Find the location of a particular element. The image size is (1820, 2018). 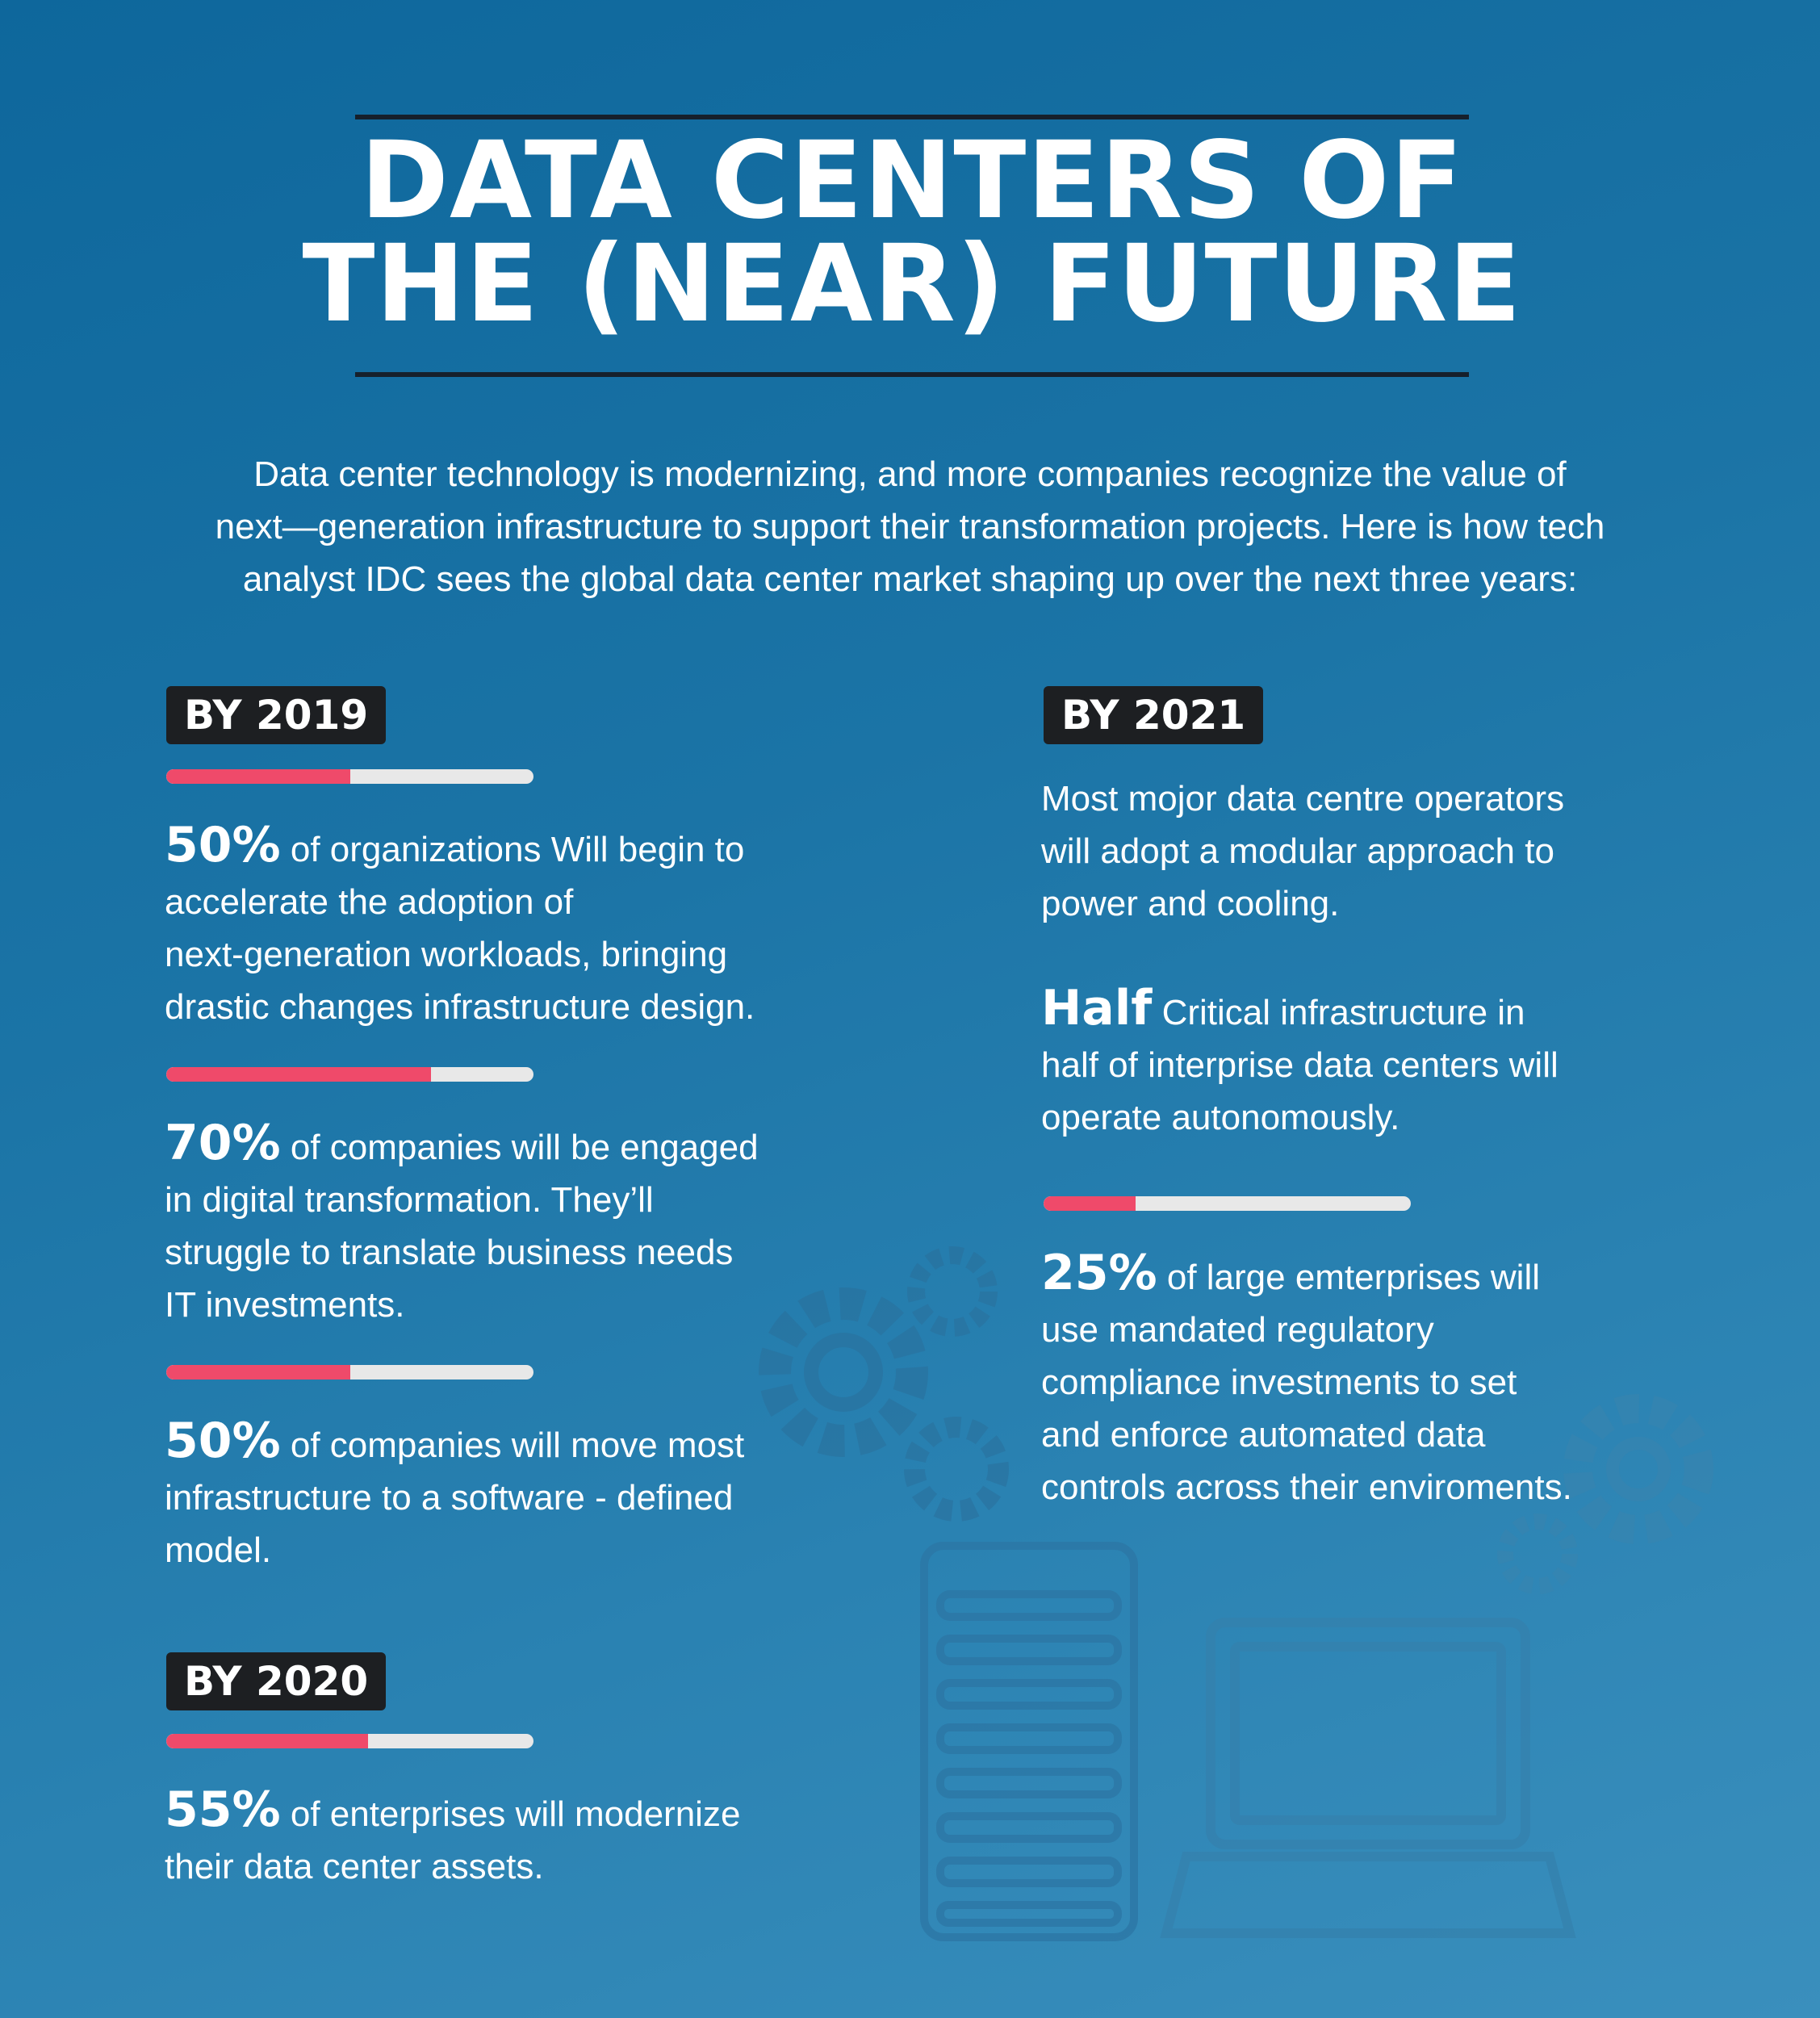

page-title: DATA CENTERS OF THE (NEAR) FUTURE is located at coordinates (912, 233).